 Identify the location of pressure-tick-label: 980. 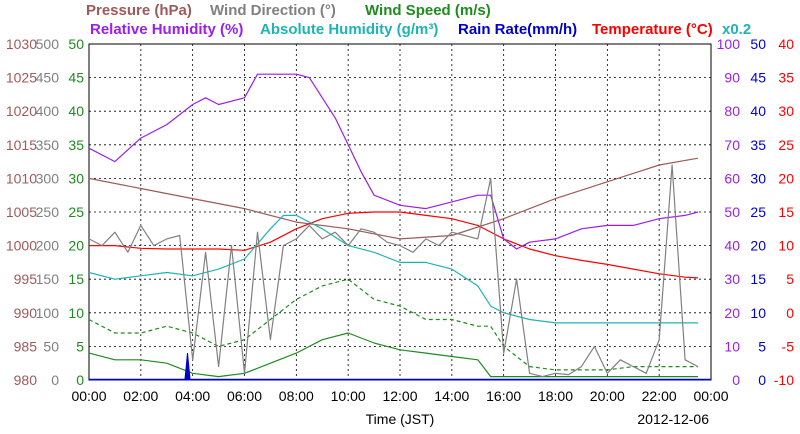
(26, 380).